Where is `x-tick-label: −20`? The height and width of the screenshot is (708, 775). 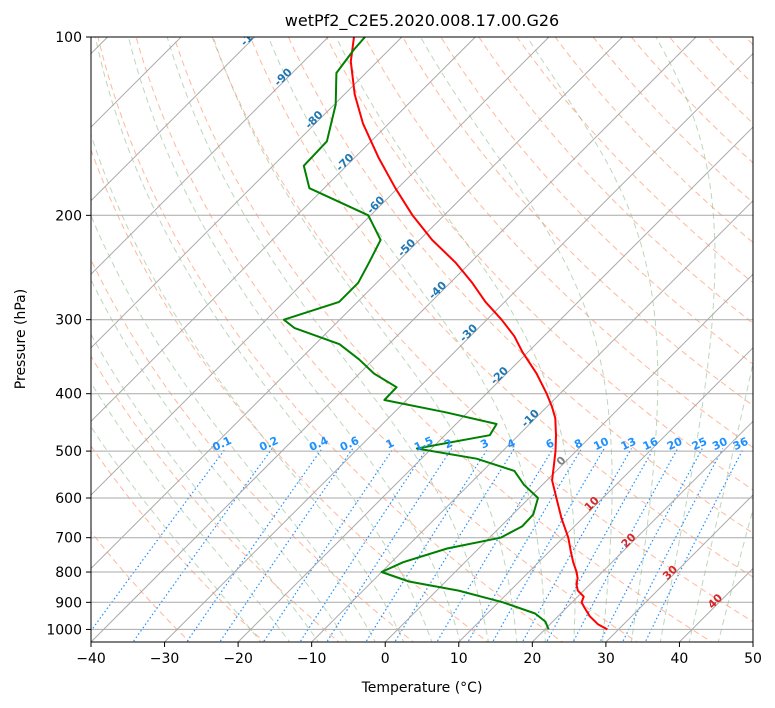 x-tick-label: −20 is located at coordinates (238, 659).